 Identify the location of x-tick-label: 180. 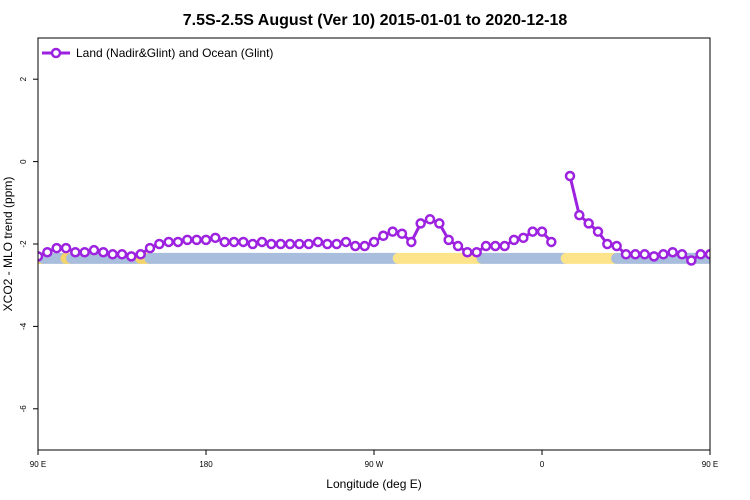
(206, 464).